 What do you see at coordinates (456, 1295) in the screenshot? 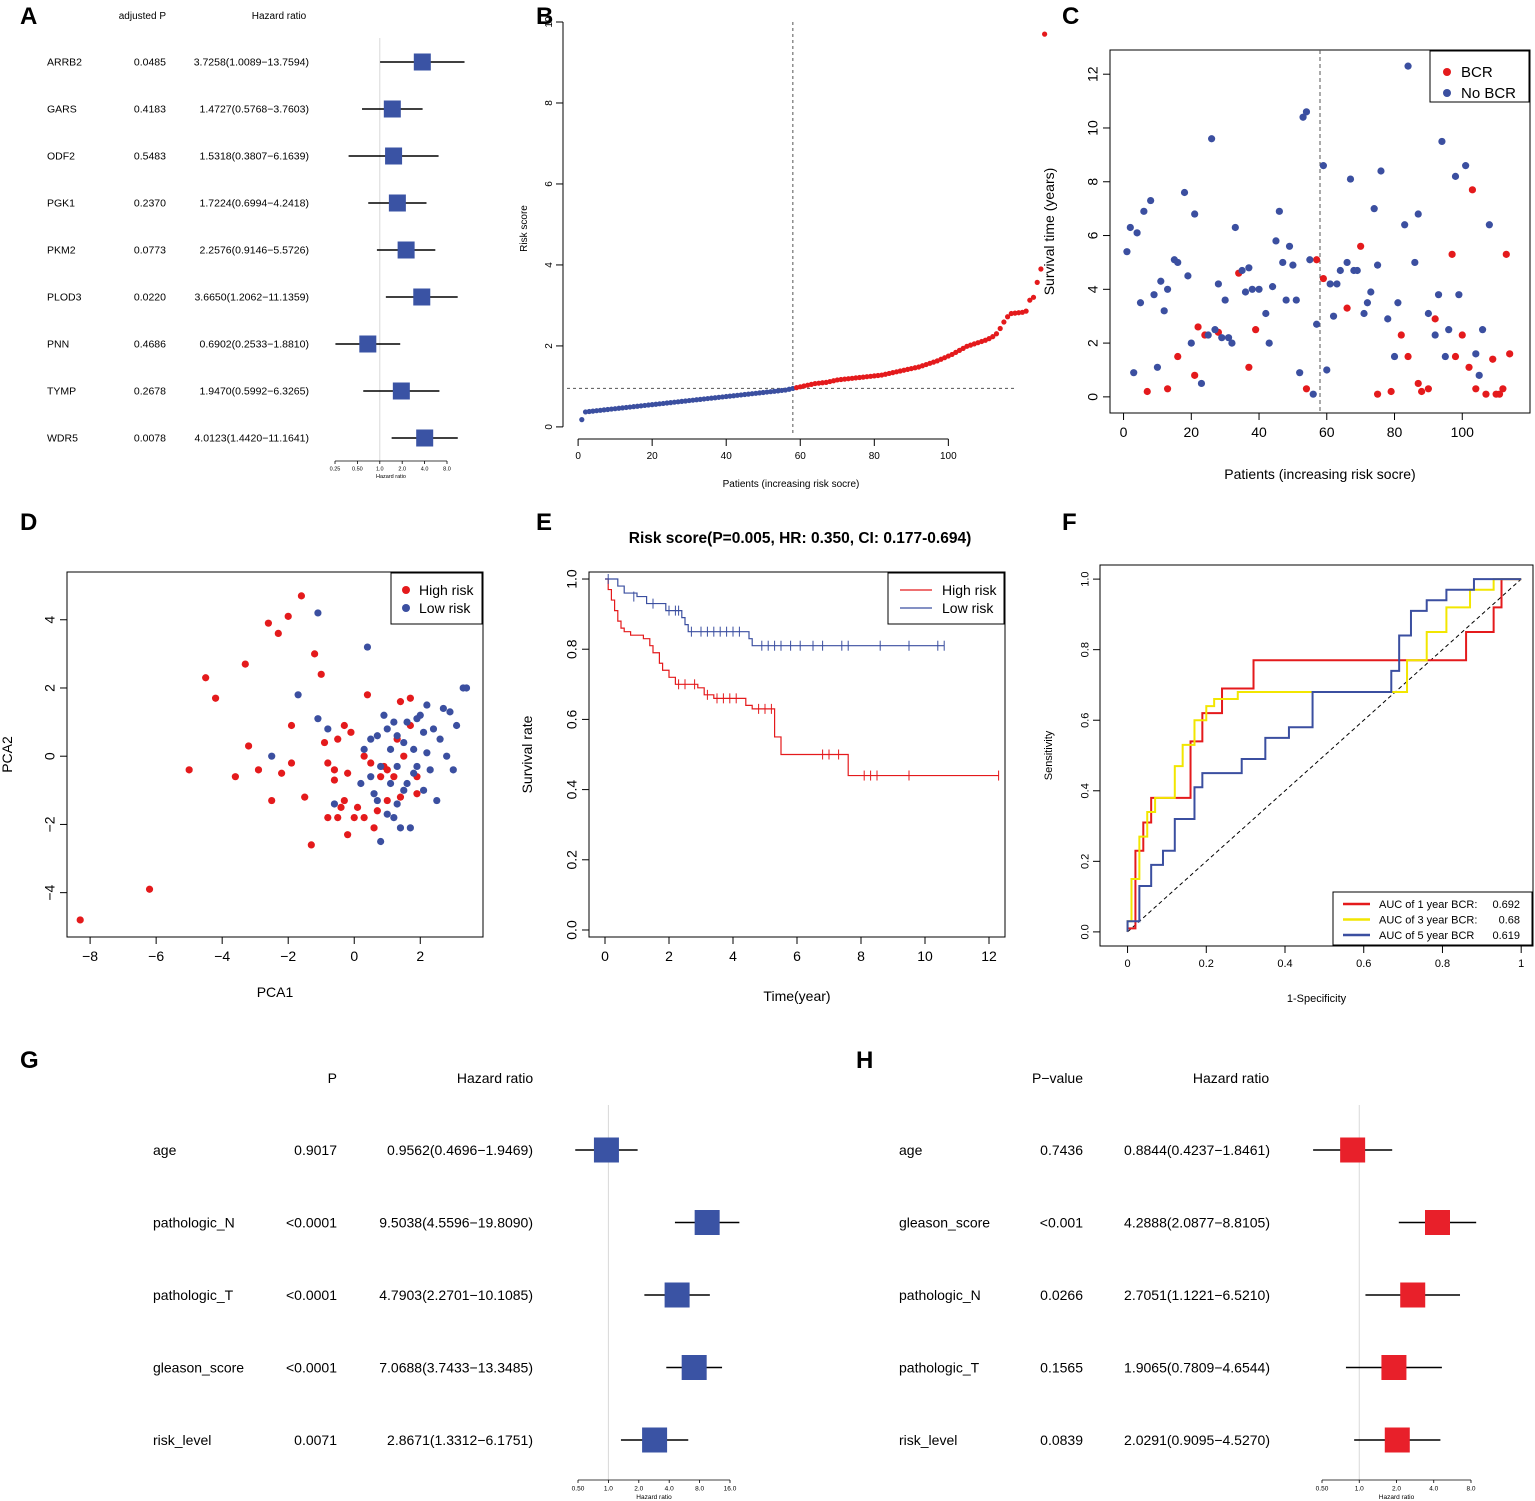
I see `hazard-ratio-text: 4.7903(2.2701−10.1085)` at bounding box center [456, 1295].